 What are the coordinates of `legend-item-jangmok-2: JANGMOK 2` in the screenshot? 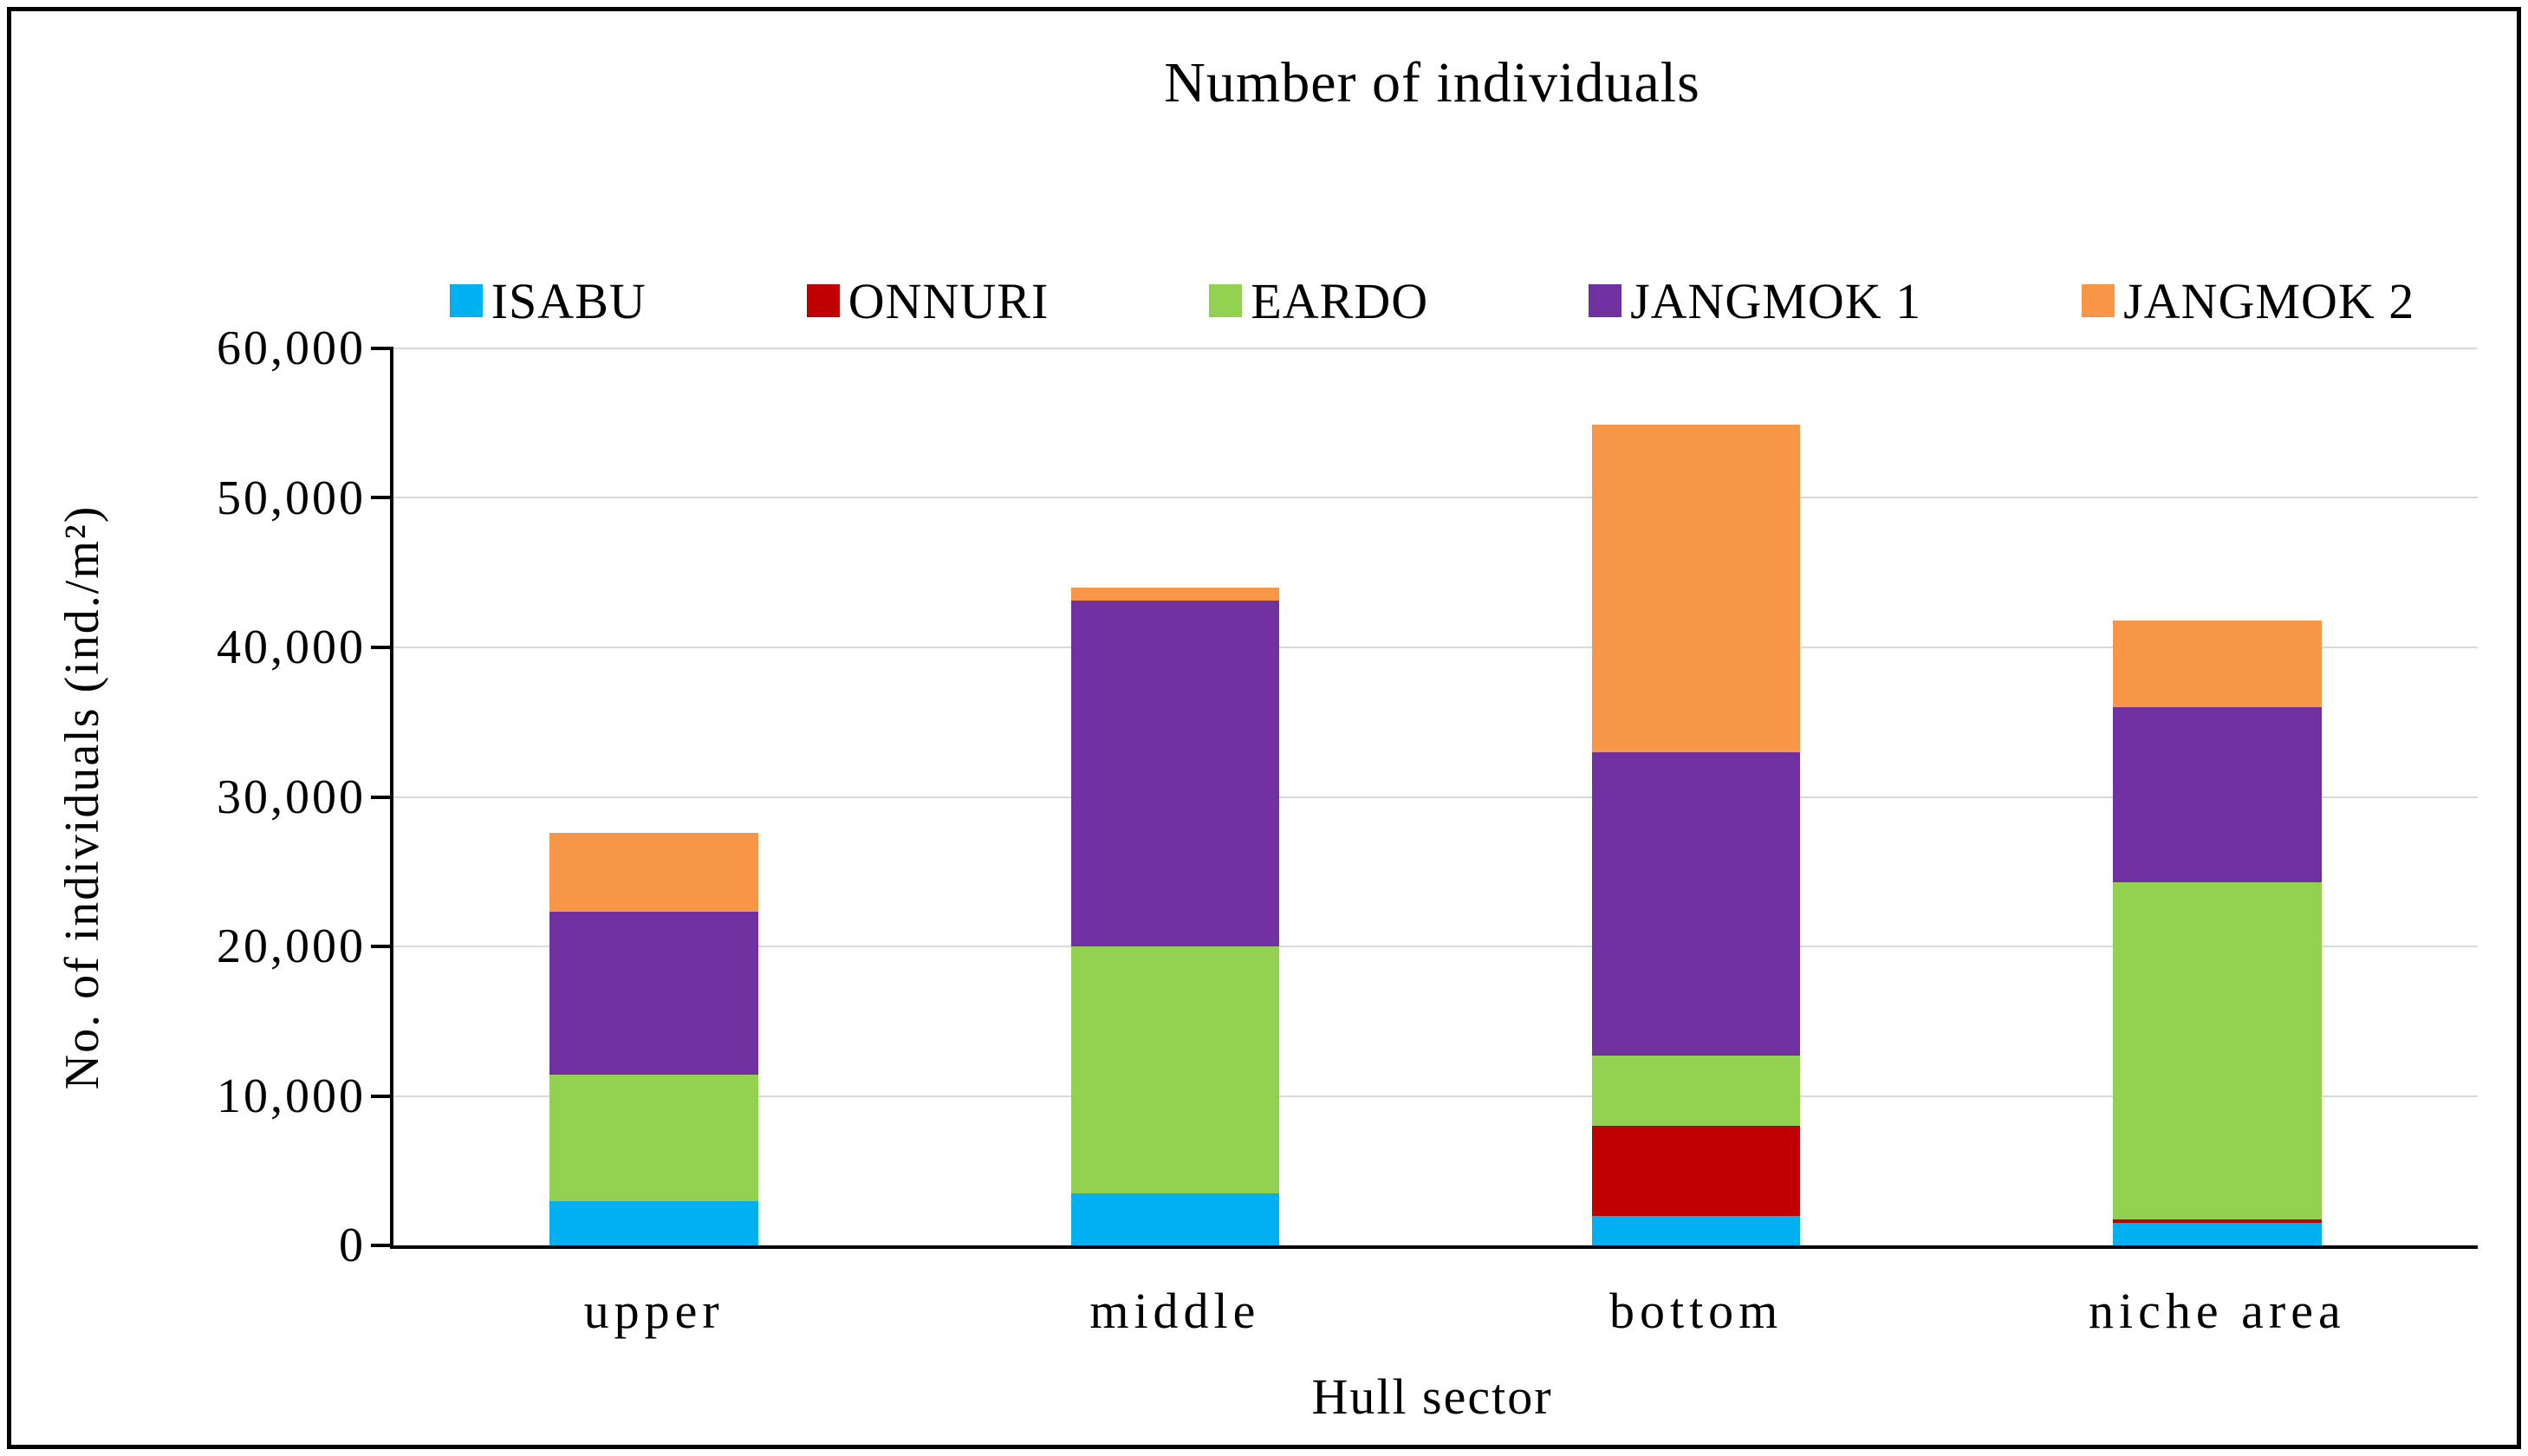 It's located at (2248, 301).